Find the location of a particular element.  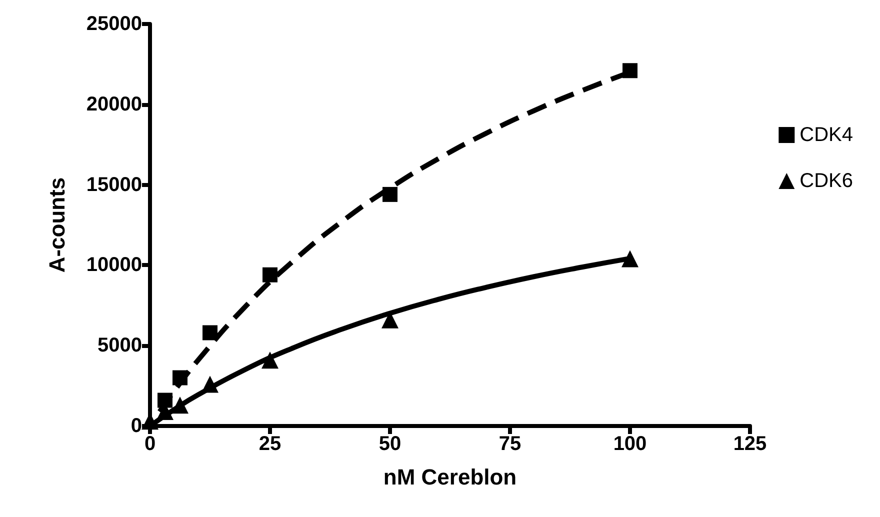

y-tick-label: 10000 is located at coordinates (114, 265).